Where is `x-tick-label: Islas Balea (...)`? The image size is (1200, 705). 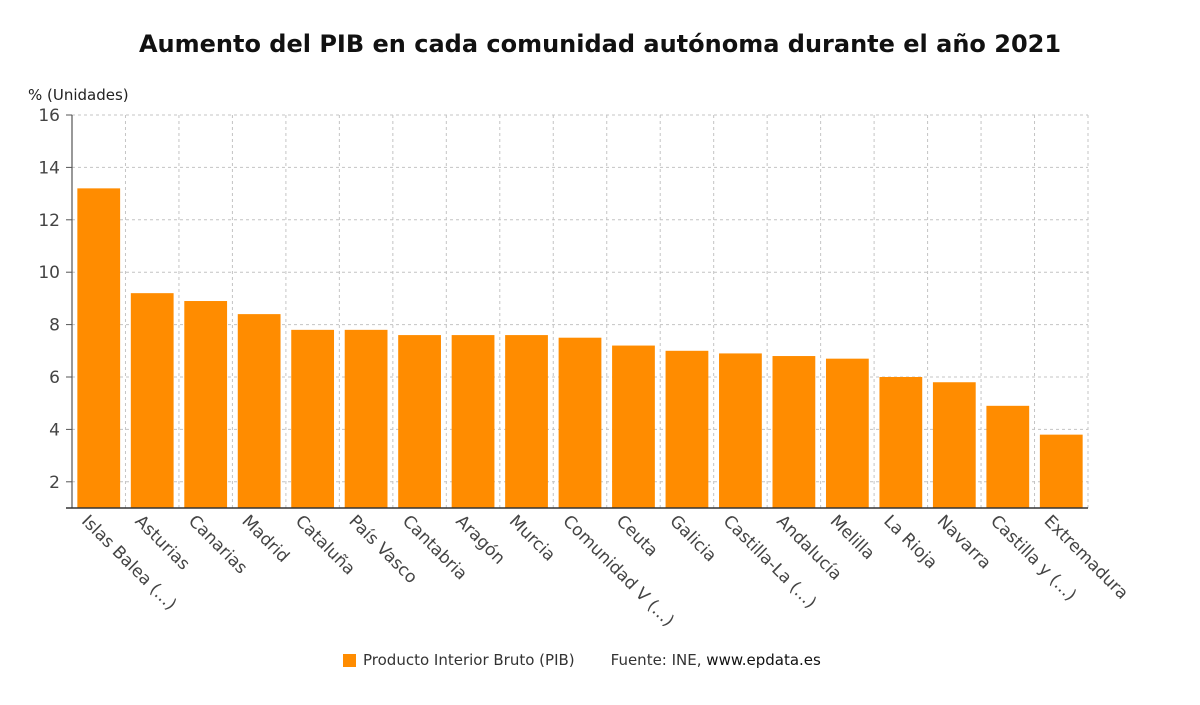
x-tick-label: Islas Balea (...) is located at coordinates (128, 562).